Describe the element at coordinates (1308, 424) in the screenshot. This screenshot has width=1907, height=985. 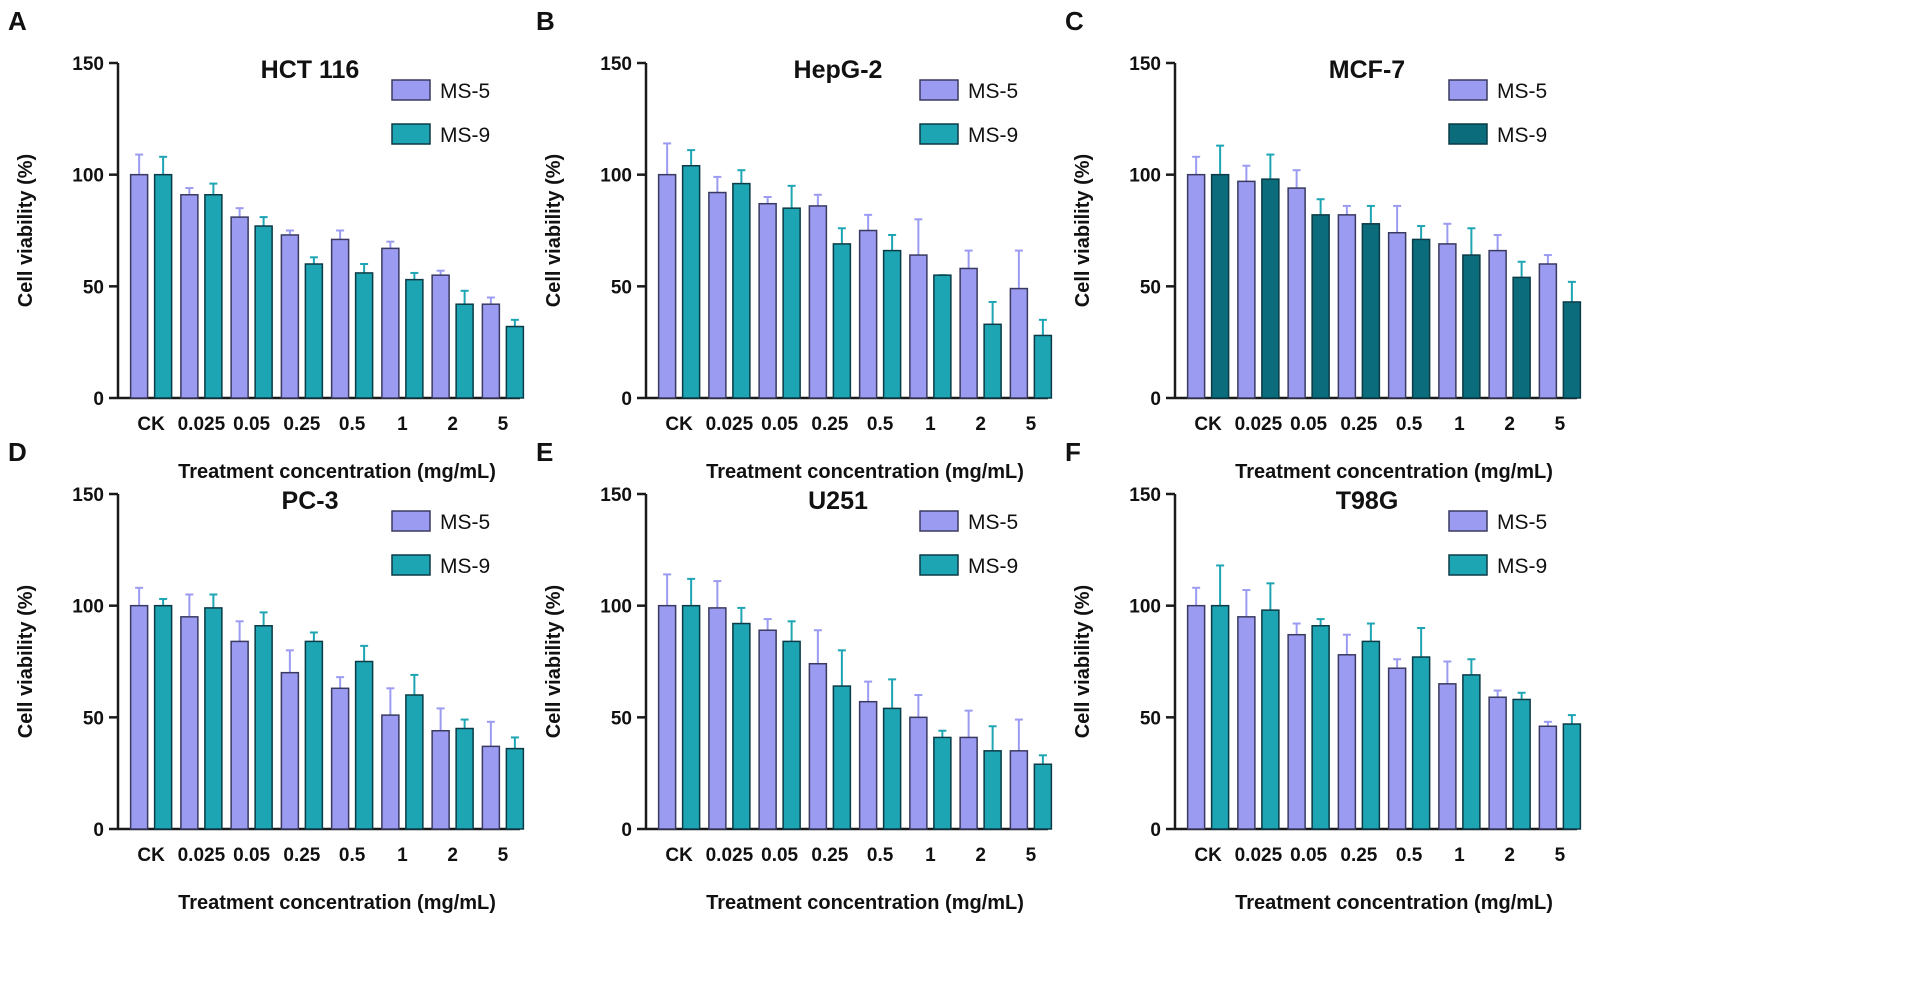
I see `x-tick-label: 0.05` at that location.